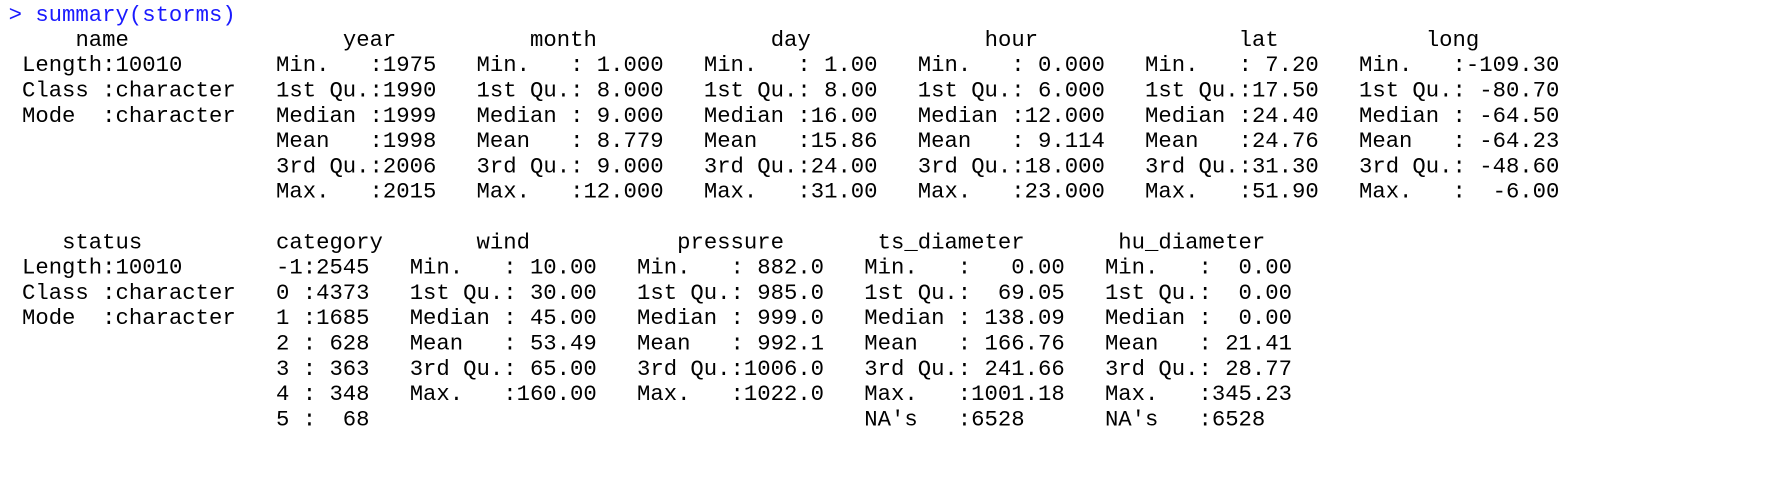 This screenshot has height=499, width=1766. What do you see at coordinates (791, 65) in the screenshot?
I see `summary-cell: Min. : 1.00` at bounding box center [791, 65].